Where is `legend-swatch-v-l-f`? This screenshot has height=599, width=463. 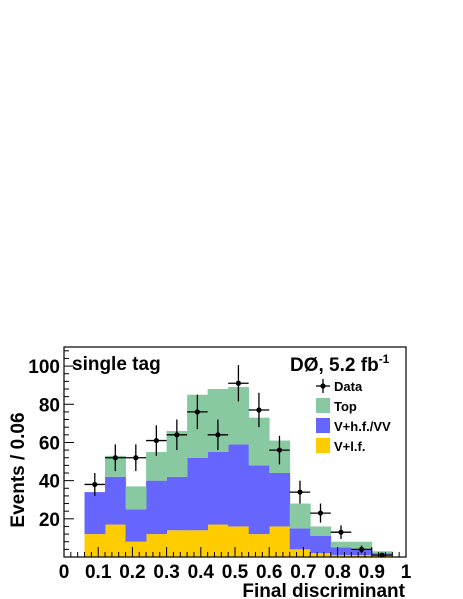 legend-swatch-v-l-f is located at coordinates (323, 445).